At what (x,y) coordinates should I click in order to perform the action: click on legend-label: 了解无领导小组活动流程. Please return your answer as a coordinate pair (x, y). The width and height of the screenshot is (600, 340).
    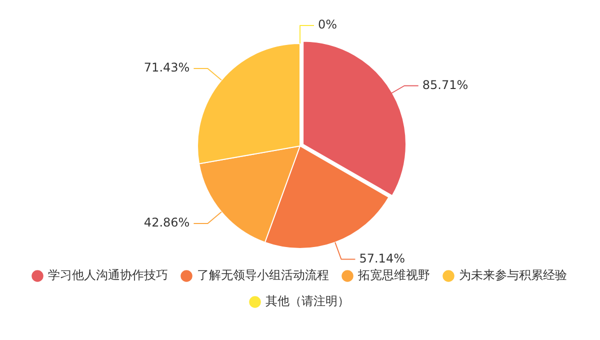
    Looking at the image, I should click on (263, 275).